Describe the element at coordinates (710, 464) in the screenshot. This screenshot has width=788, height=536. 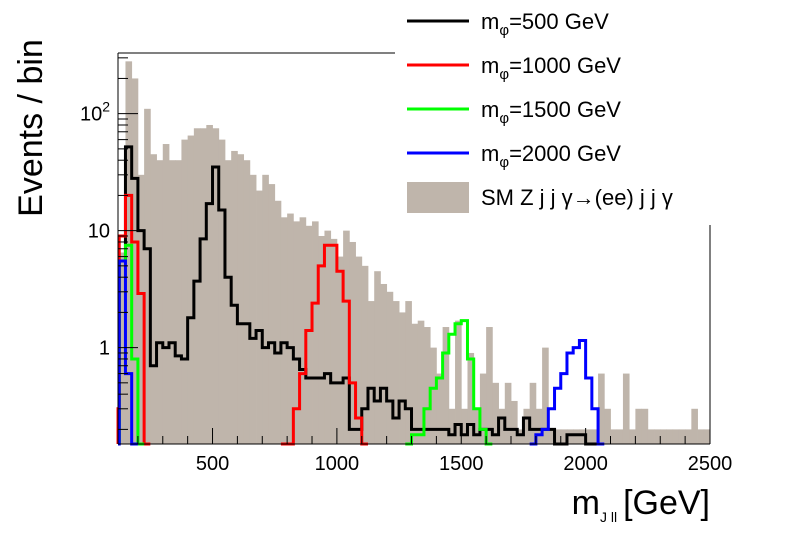
I see `x-tick-label: 2500` at that location.